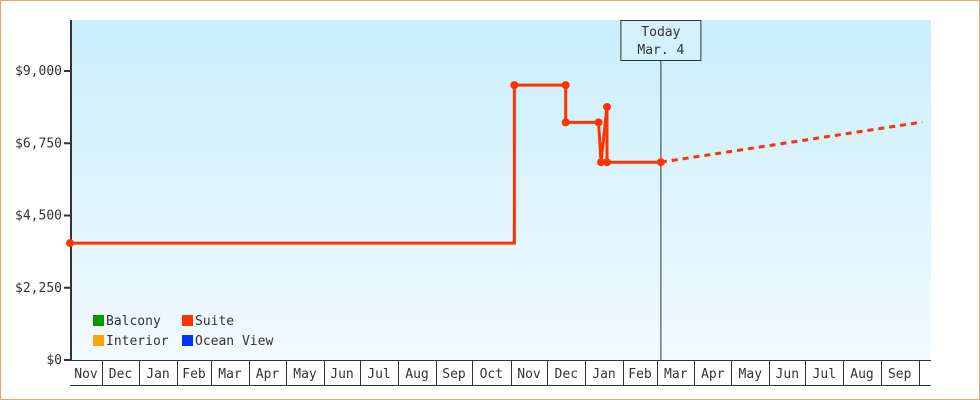 This screenshot has height=400, width=980. What do you see at coordinates (54, 360) in the screenshot?
I see `y-tick-label: $0` at bounding box center [54, 360].